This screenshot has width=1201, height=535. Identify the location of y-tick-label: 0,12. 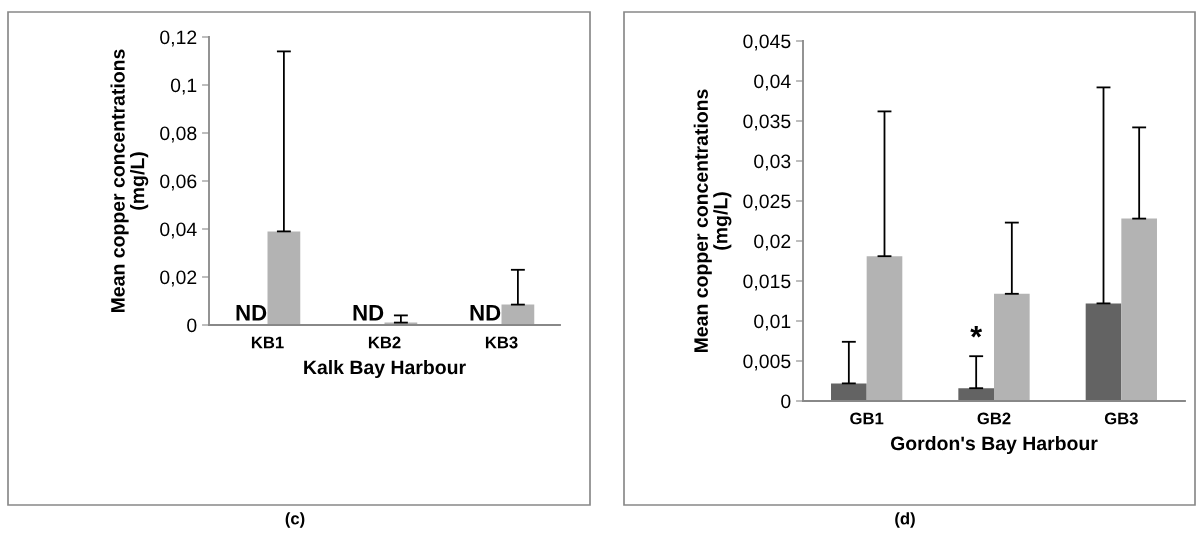
(178, 38).